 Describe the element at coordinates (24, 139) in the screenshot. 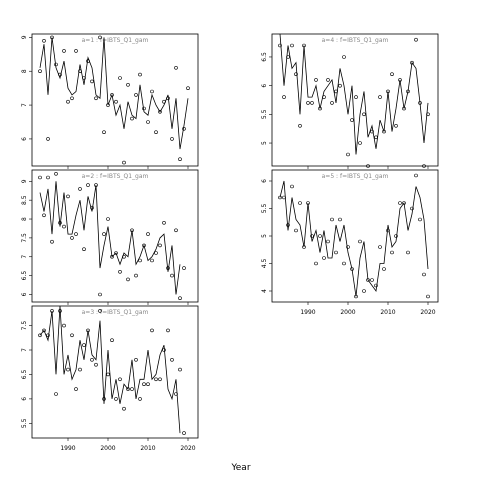

I see `y-tick-label: 6` at that location.